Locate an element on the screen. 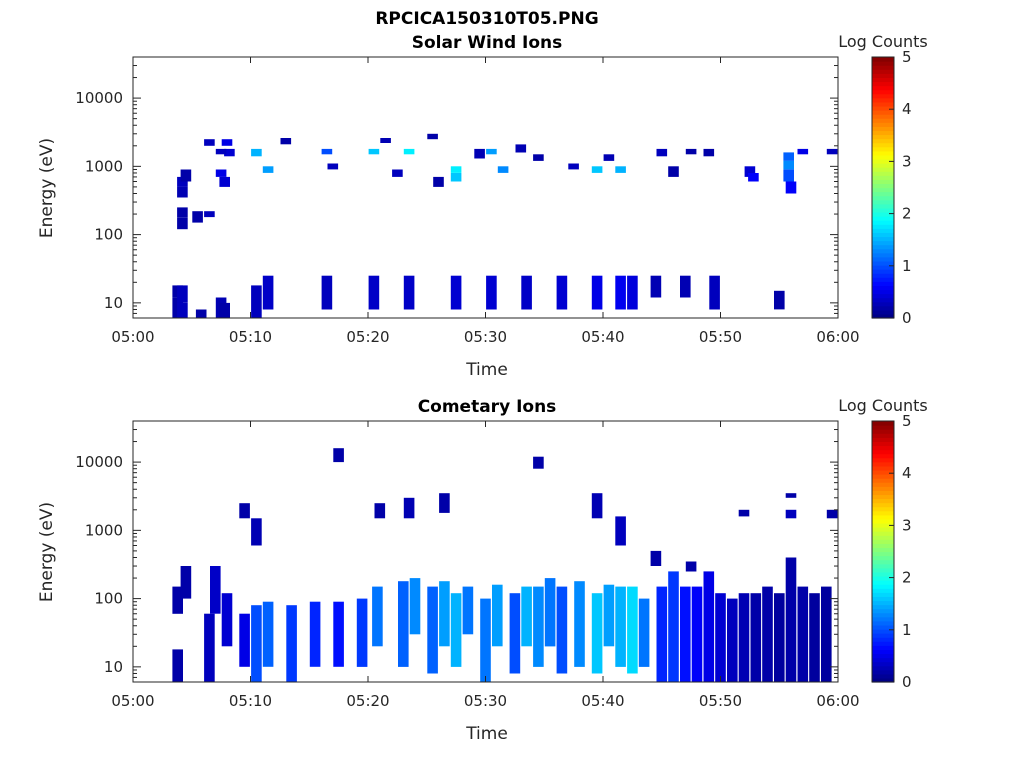  panel2-y-tick-label: 1000 is located at coordinates (104, 530).